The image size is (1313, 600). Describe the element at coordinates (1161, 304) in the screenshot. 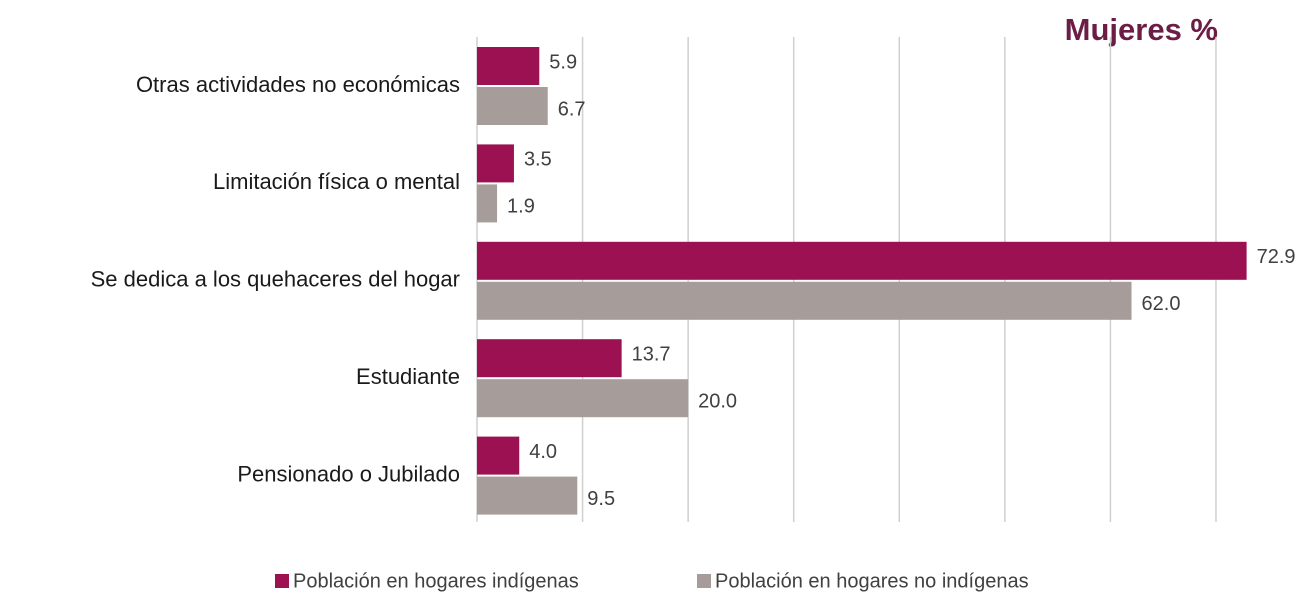

I see `data-label: 62.0` at that location.